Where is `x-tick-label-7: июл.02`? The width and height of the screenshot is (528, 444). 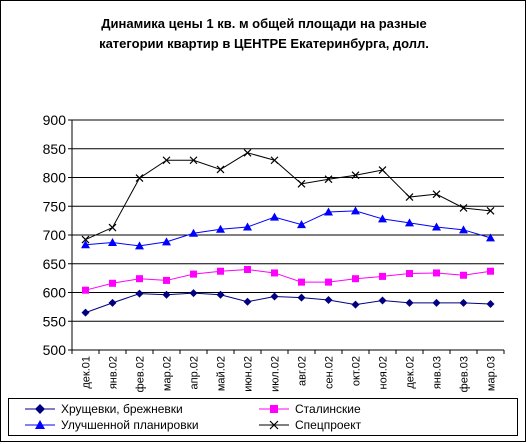 x-tick-label-7: июл.02 is located at coordinates (276, 374).